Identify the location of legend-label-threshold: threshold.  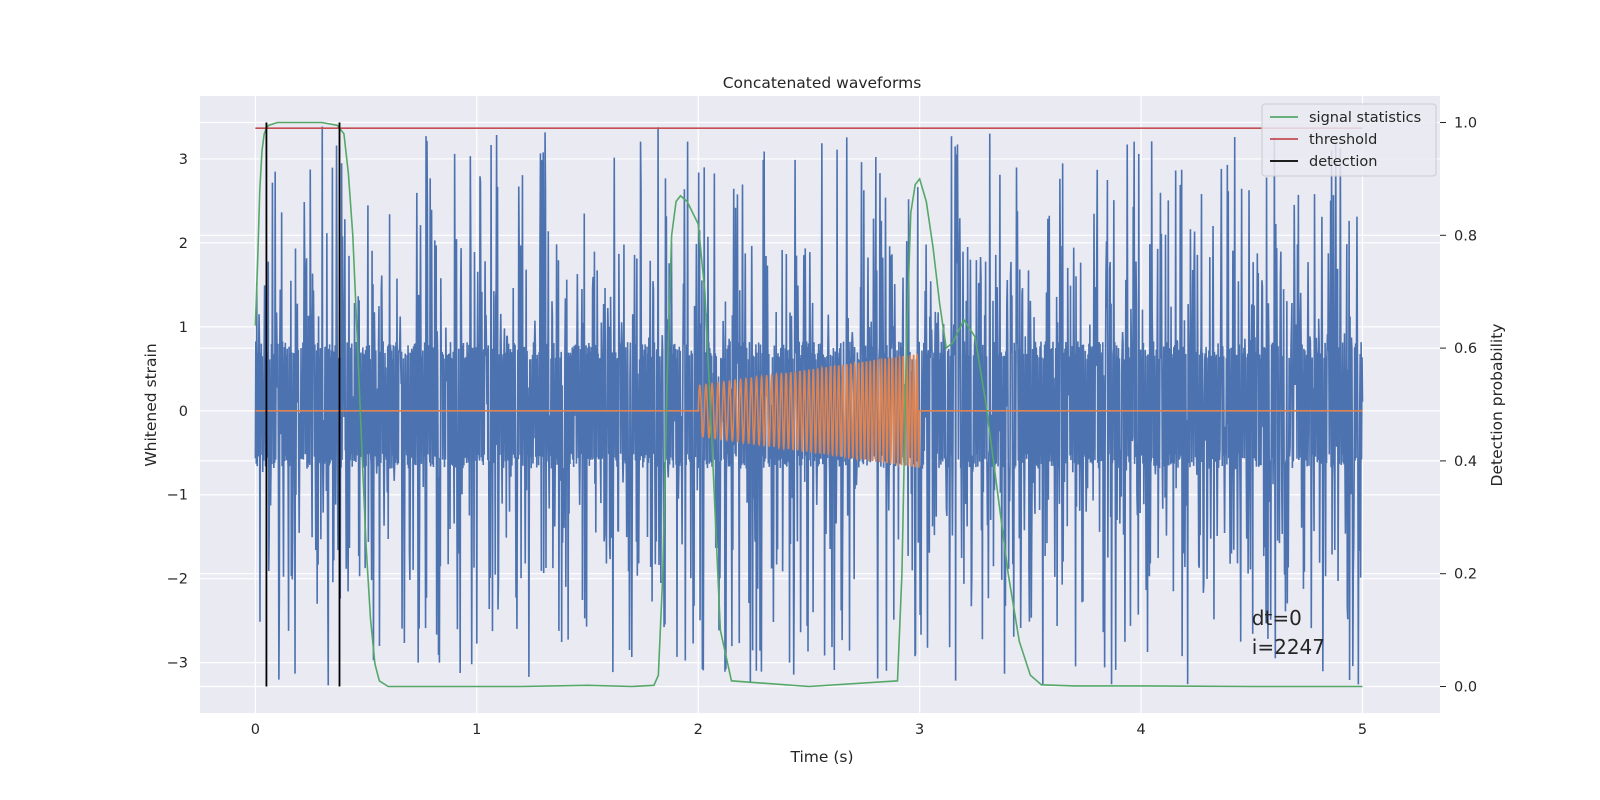
(1343, 140).